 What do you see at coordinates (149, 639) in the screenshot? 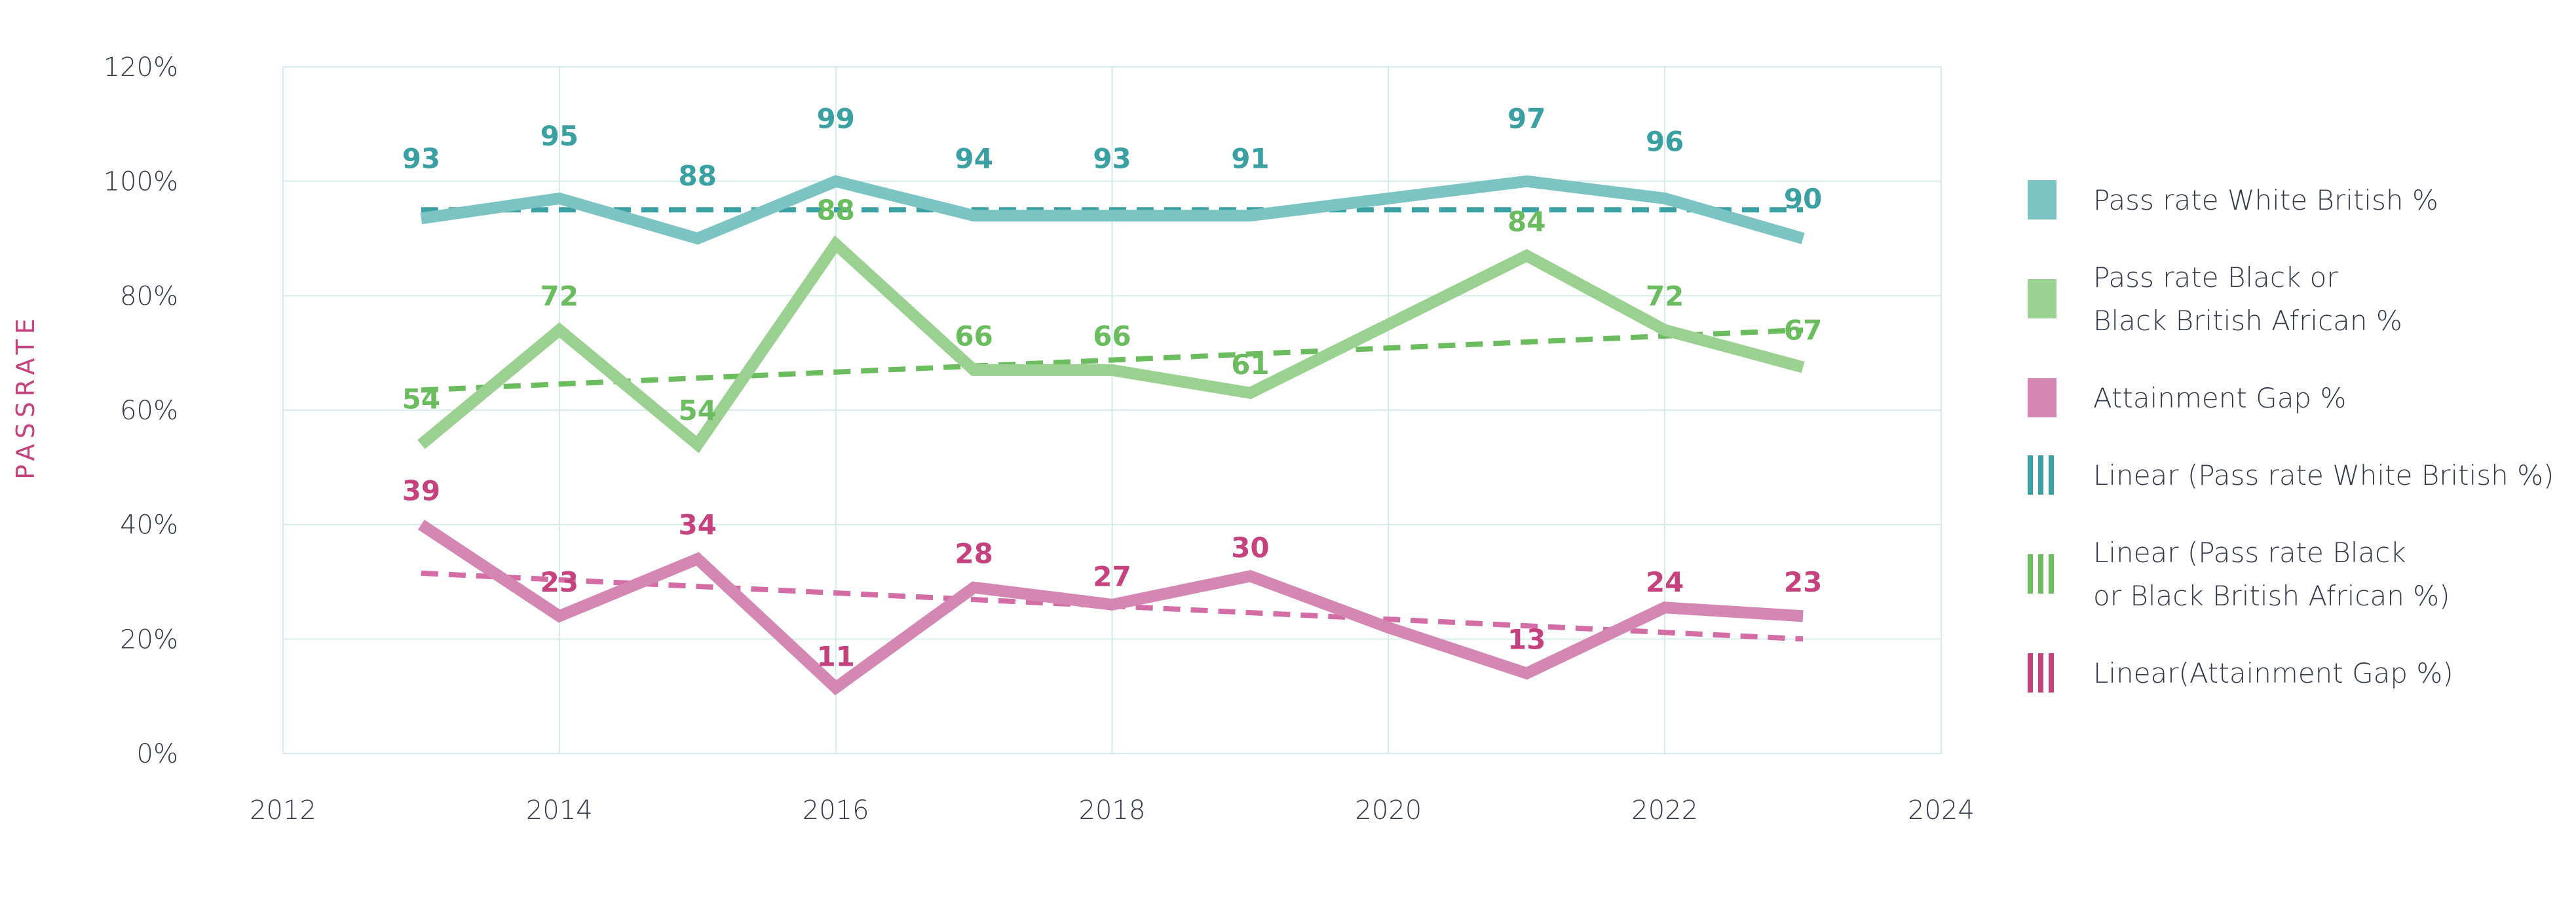
I see `y-tick-label: 20%` at bounding box center [149, 639].